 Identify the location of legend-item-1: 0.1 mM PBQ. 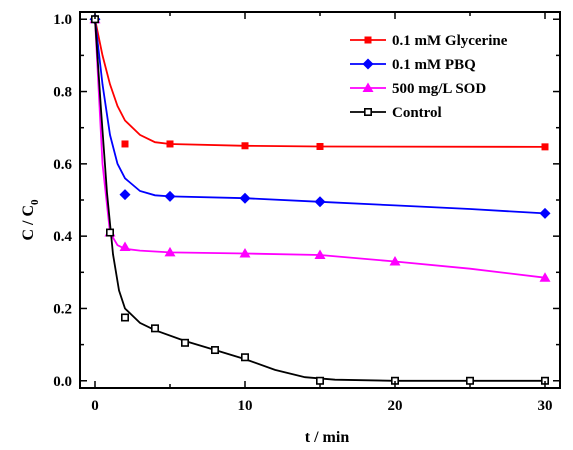
(413, 65).